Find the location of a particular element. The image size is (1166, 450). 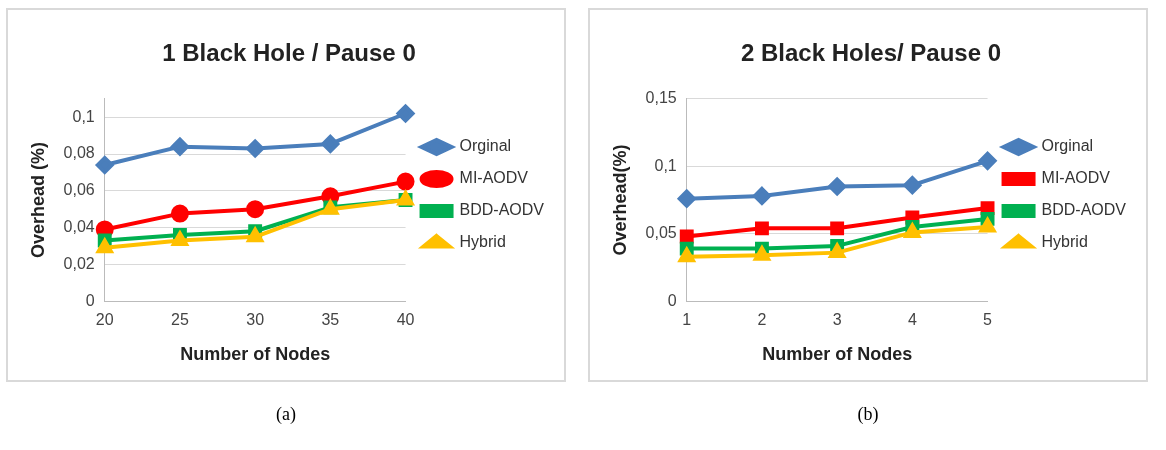

chart-title: 1 Black Hole / Pause 0 is located at coordinates (289, 53).